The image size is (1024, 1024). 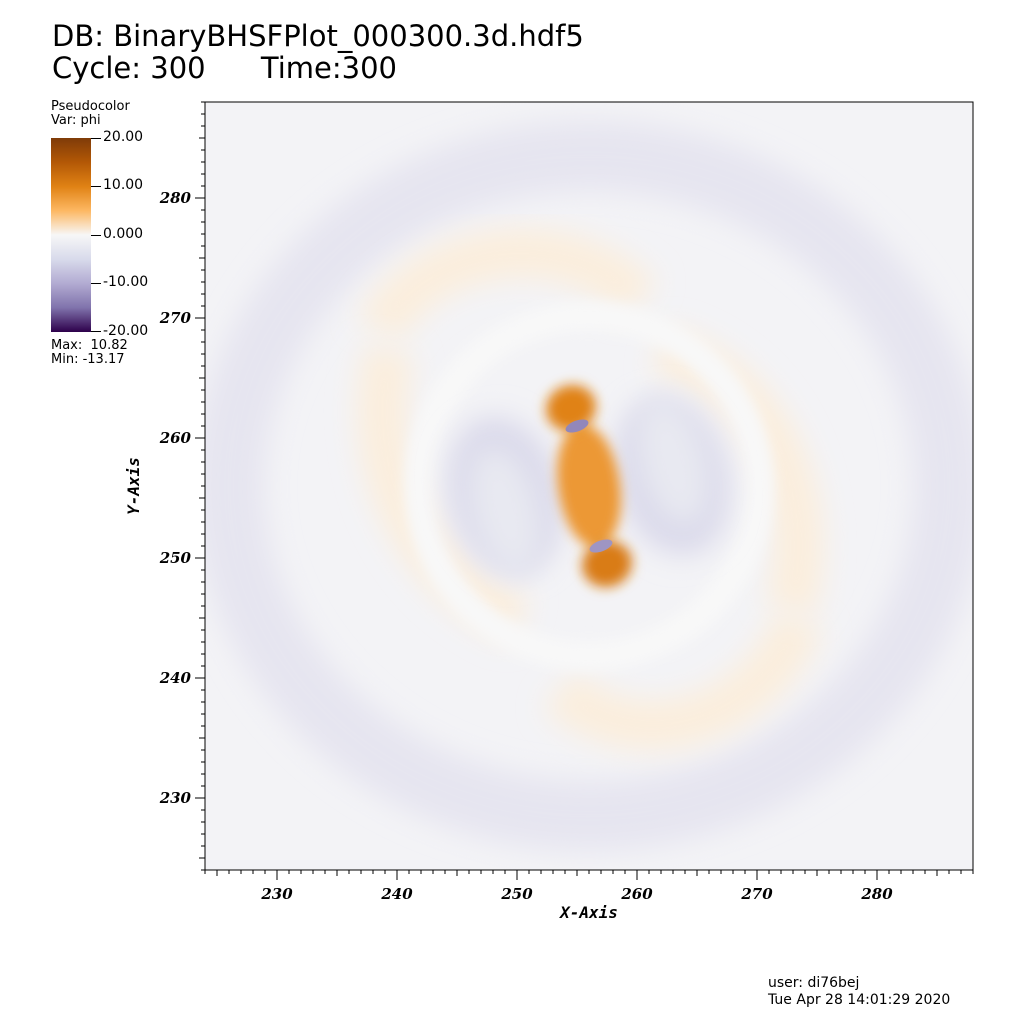 I want to click on x-tick-label: 260, so click(x=636, y=894).